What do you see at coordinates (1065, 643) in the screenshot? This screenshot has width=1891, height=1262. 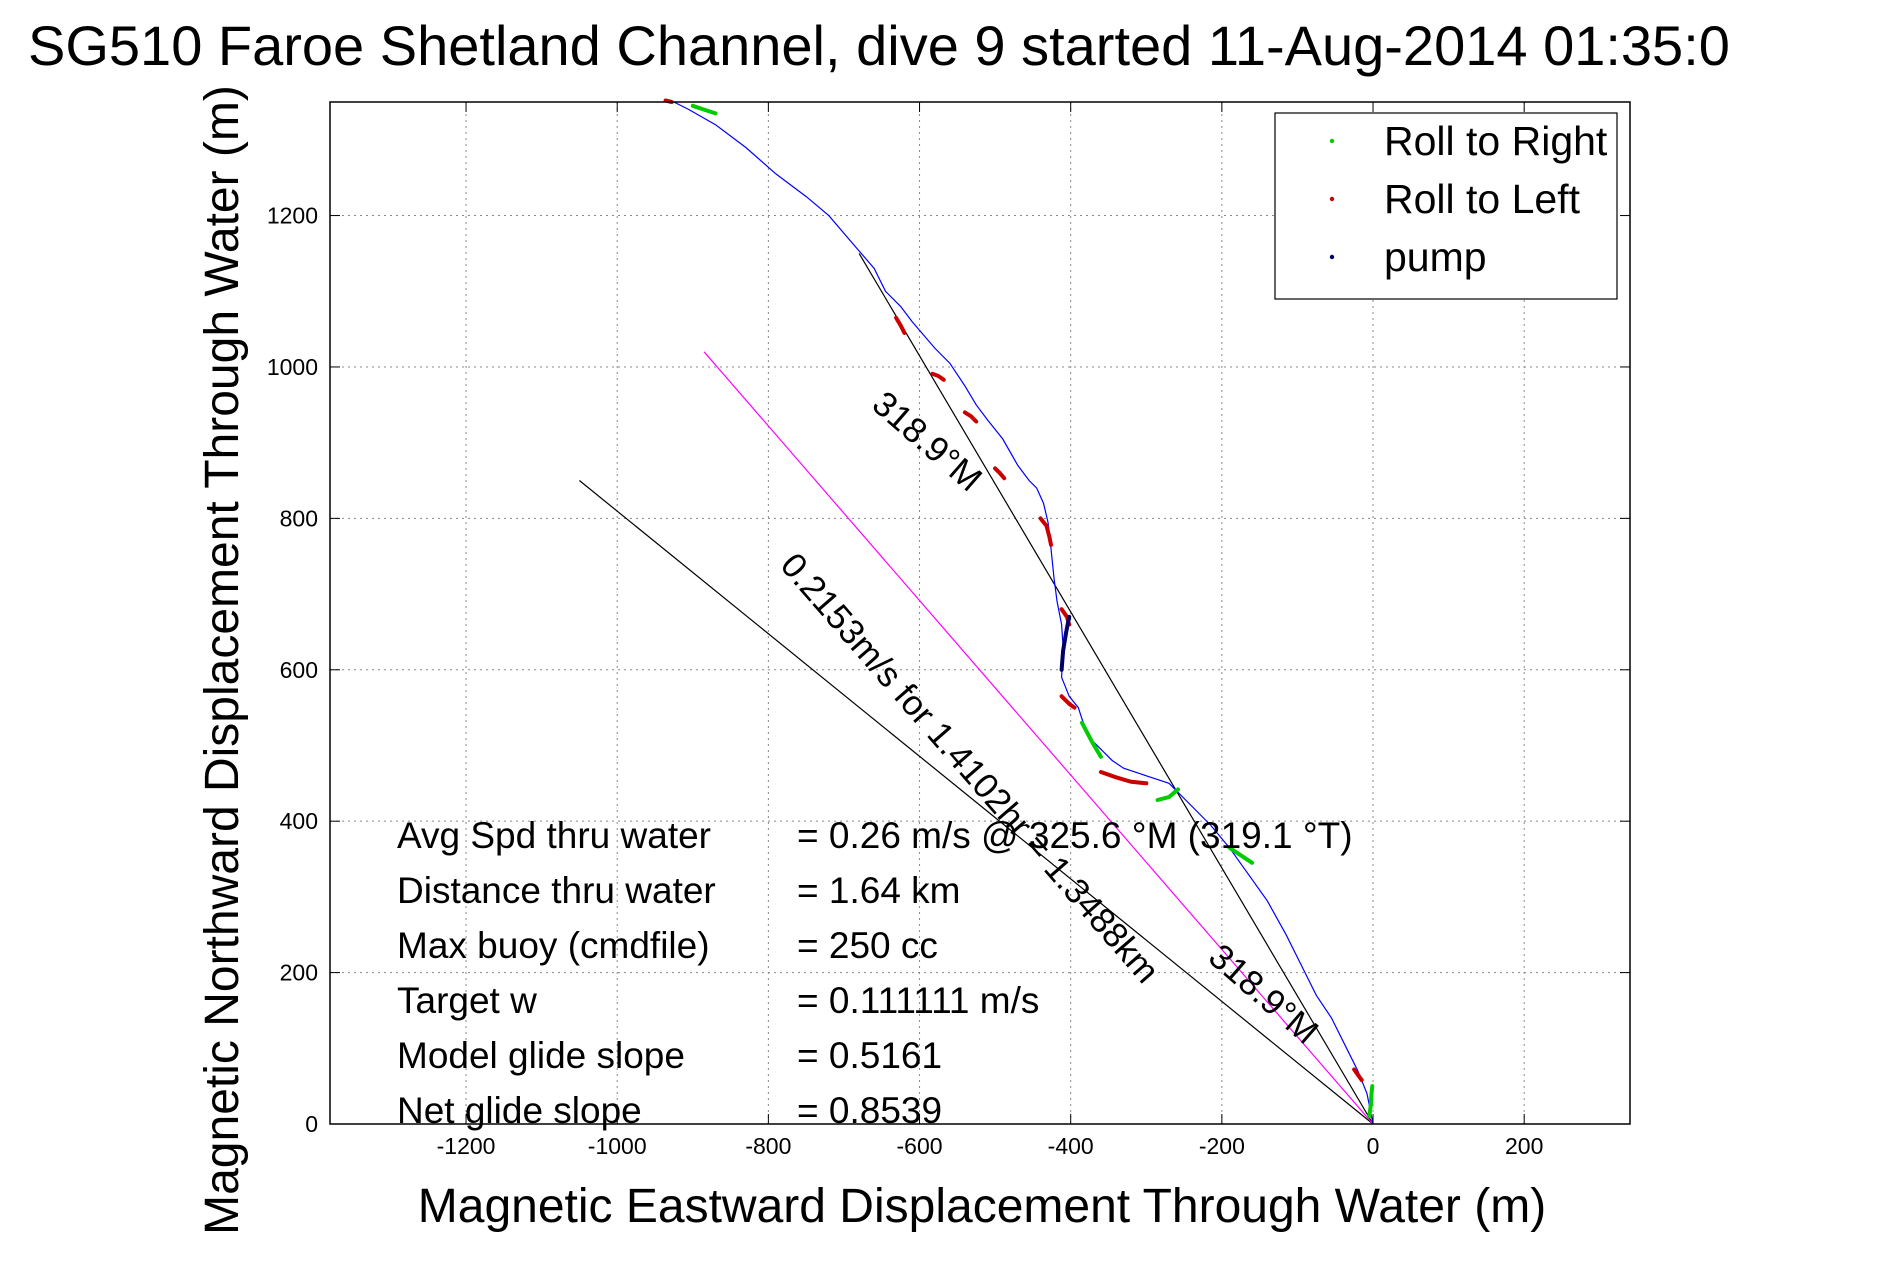 I see `pump-segment` at bounding box center [1065, 643].